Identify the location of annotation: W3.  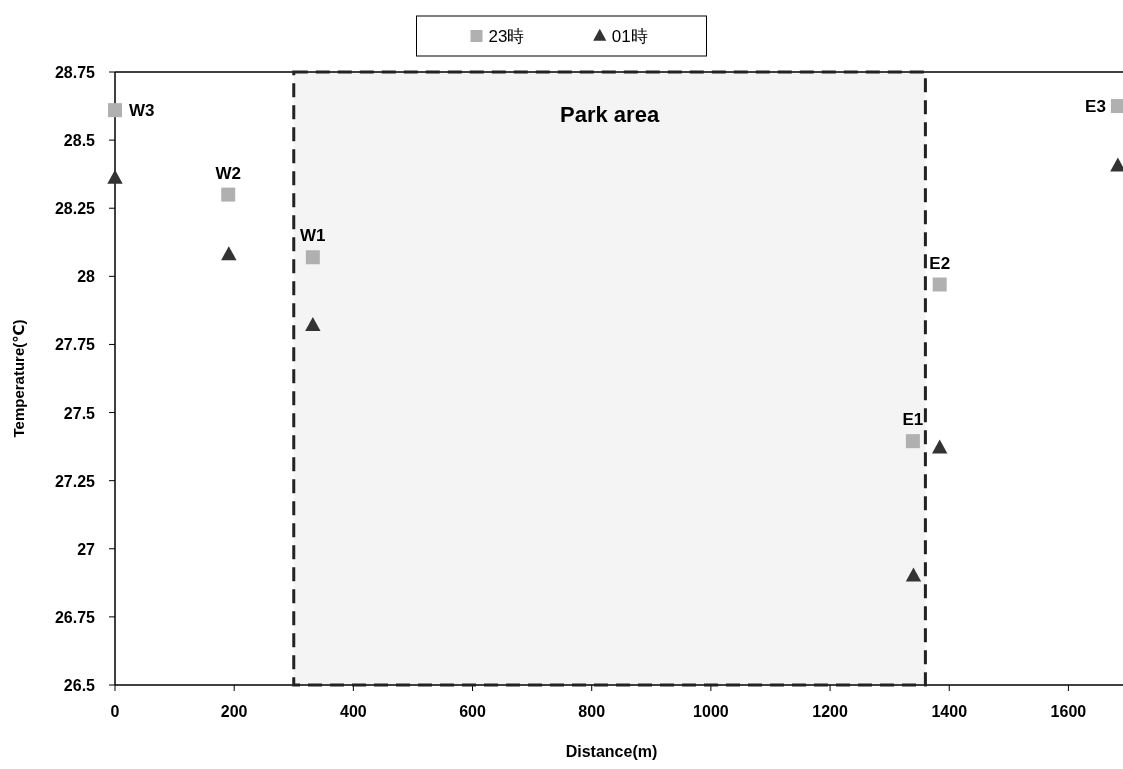
(142, 111).